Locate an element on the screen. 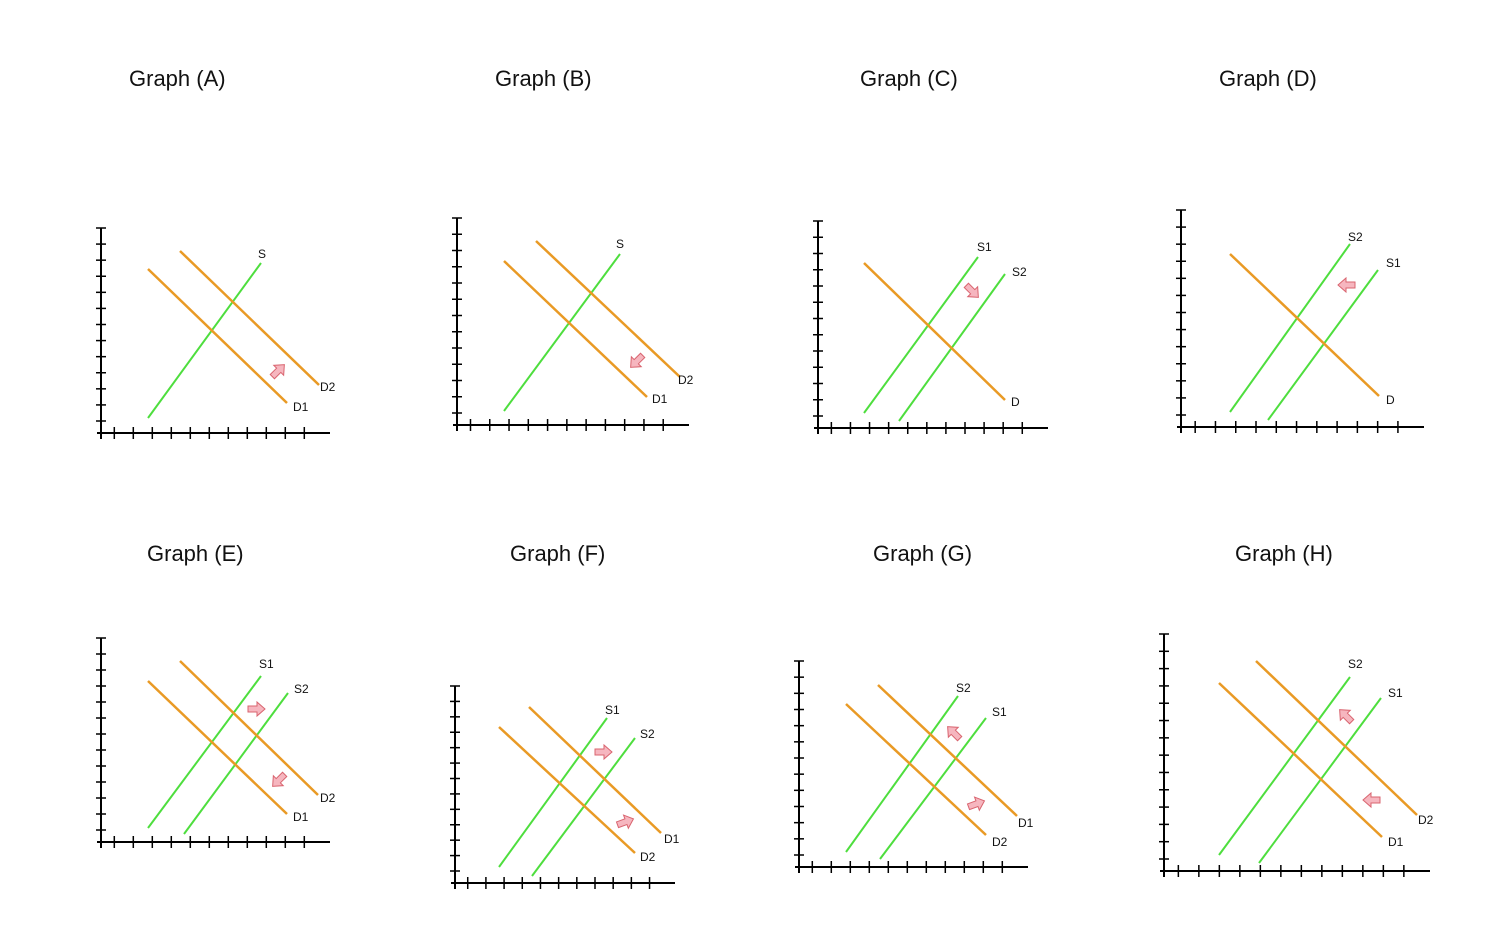  graph-c: Graph (C) S1 S2 D is located at coordinates (930, 250).